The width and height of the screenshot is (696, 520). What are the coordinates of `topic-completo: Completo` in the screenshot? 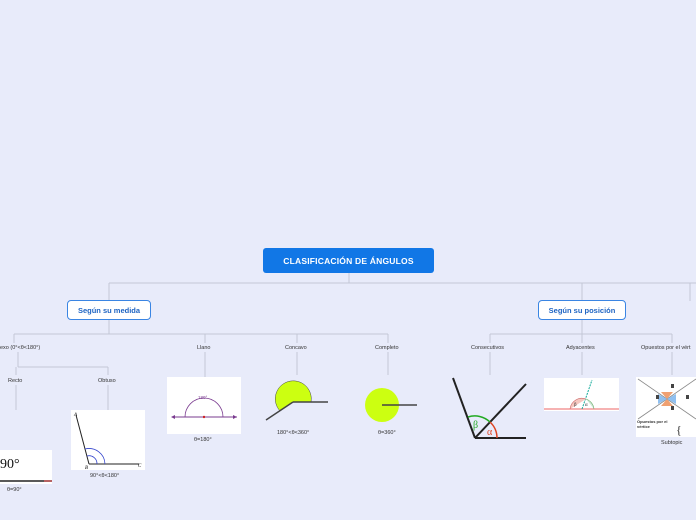 It's located at (387, 348).